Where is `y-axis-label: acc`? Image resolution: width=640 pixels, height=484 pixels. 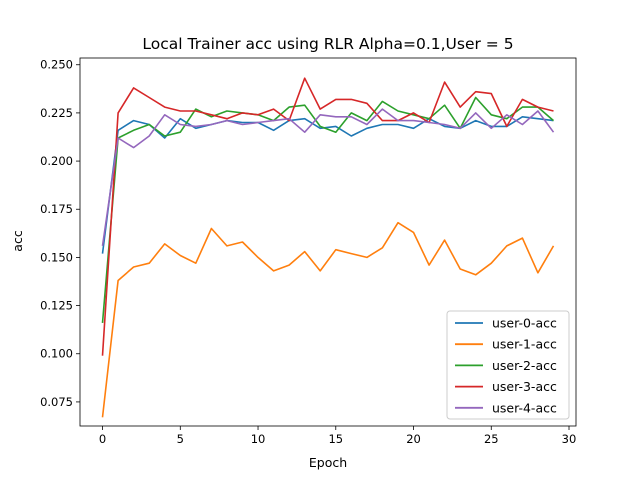
y-axis-label: acc is located at coordinates (17, 241).